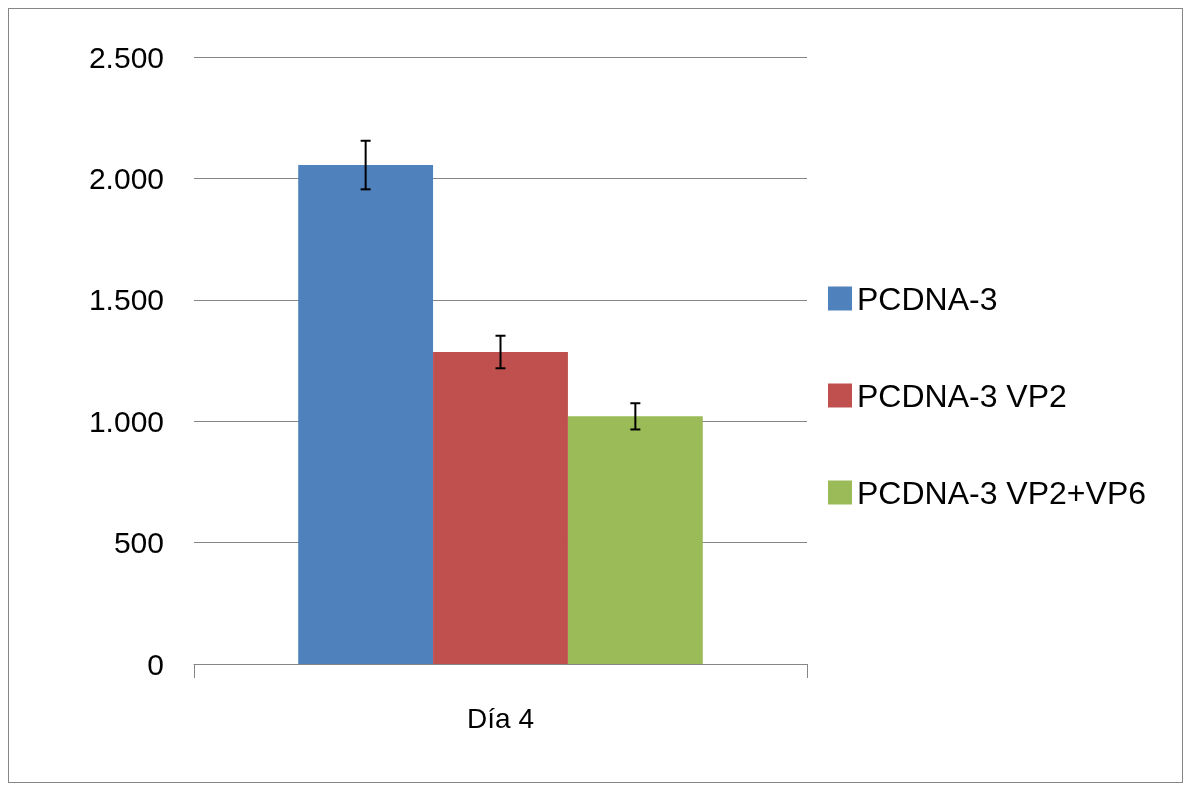  Describe the element at coordinates (927, 298) in the screenshot. I see `legend-label: PCDNA-3` at that location.